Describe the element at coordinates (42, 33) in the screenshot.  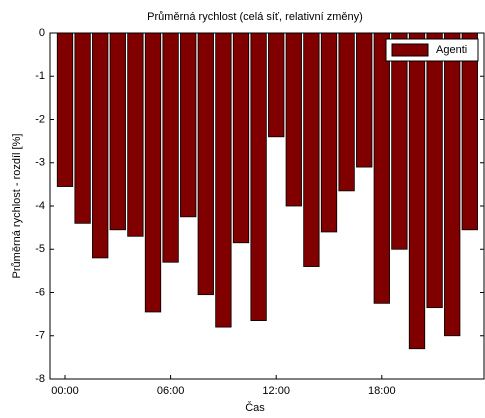
I see `y-tick-label: 0` at that location.